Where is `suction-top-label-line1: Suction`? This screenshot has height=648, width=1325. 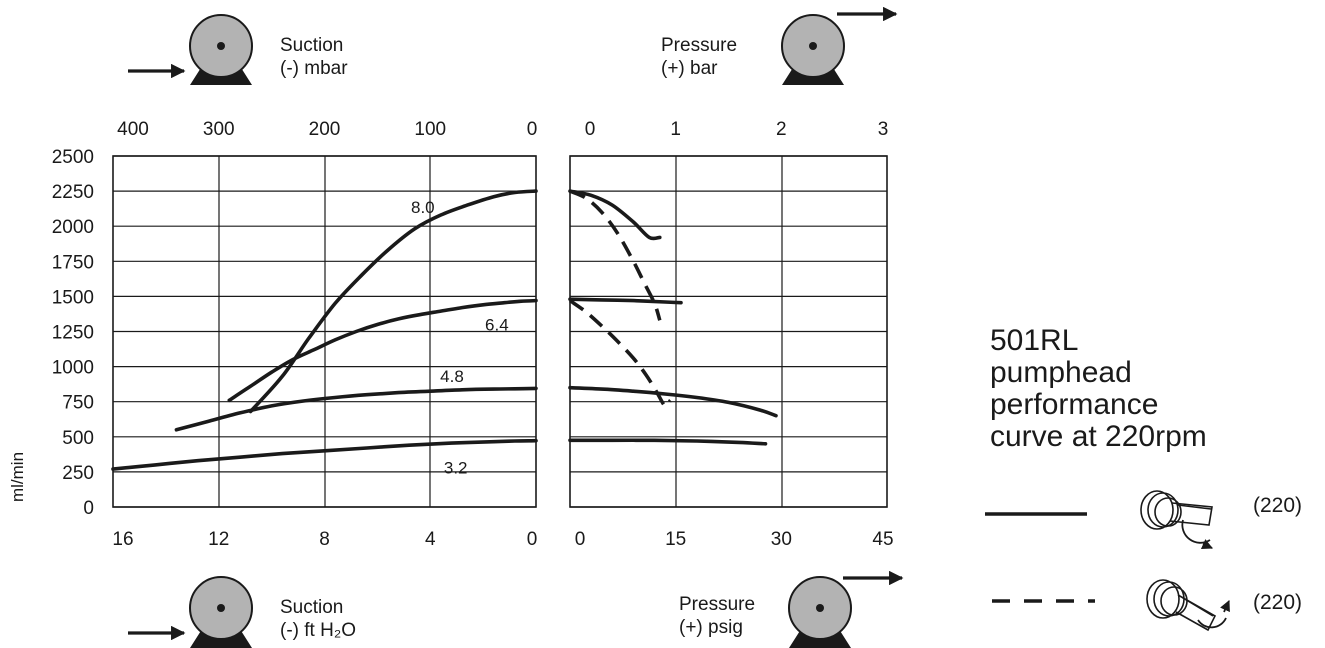
suction-top-label-line1: Suction is located at coordinates (311, 45).